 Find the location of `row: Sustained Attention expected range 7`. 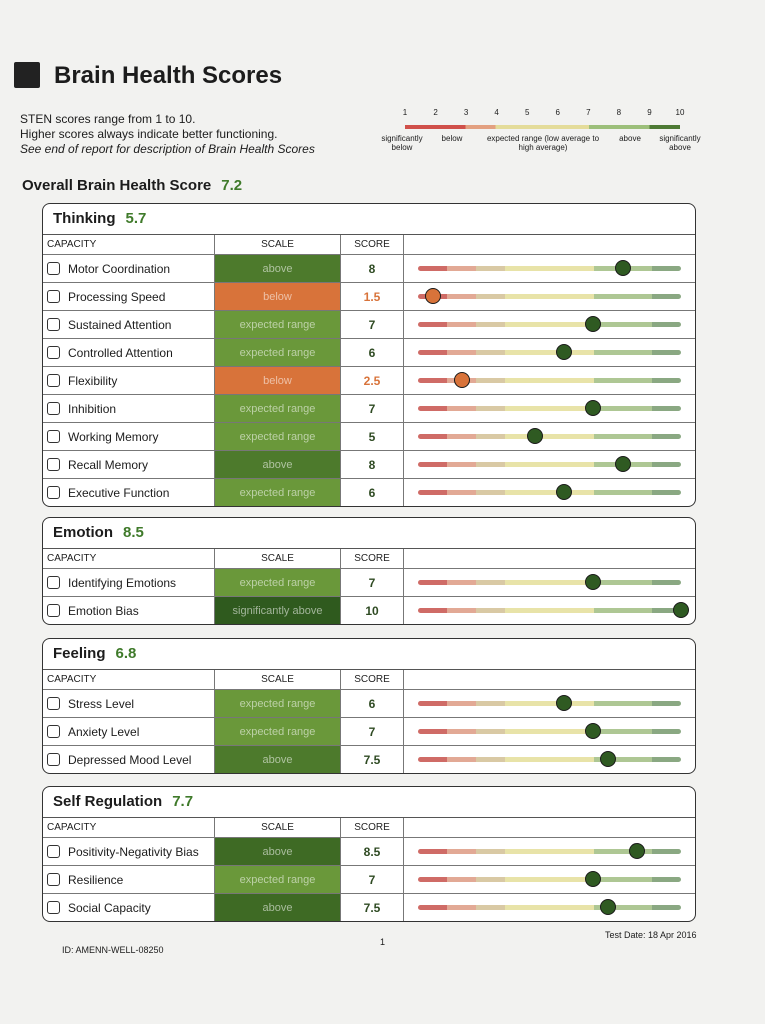

row: Sustained Attention expected range 7 is located at coordinates (369, 325).